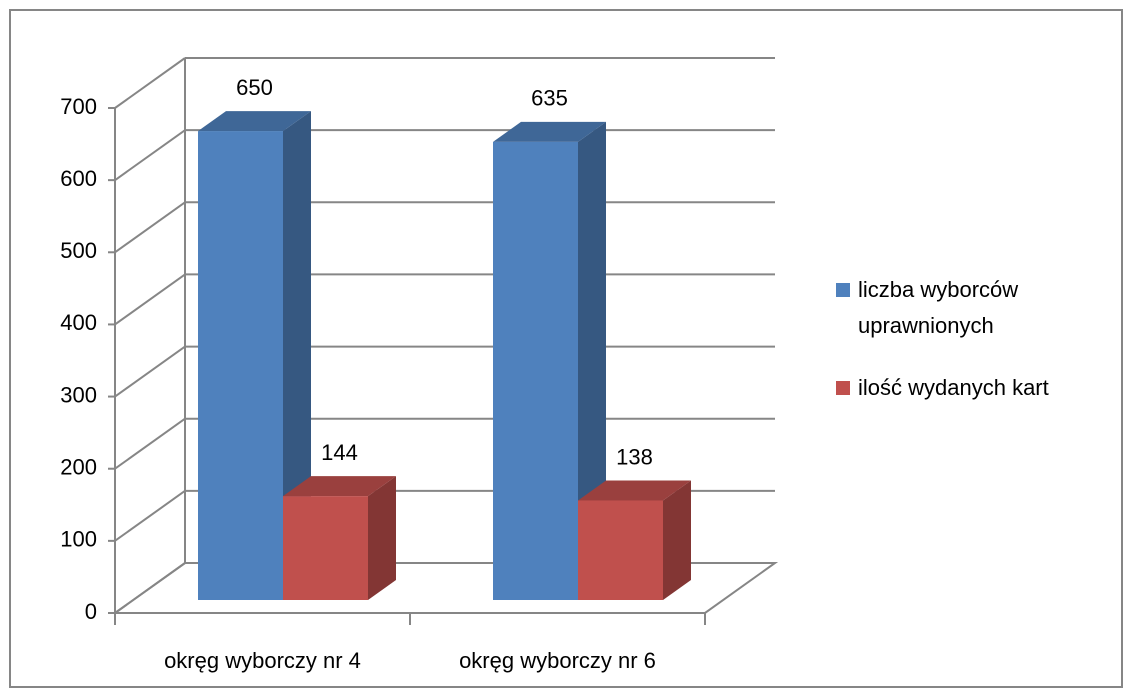 Image resolution: width=1133 pixels, height=697 pixels. I want to click on y-tick-label: 300, so click(78, 394).